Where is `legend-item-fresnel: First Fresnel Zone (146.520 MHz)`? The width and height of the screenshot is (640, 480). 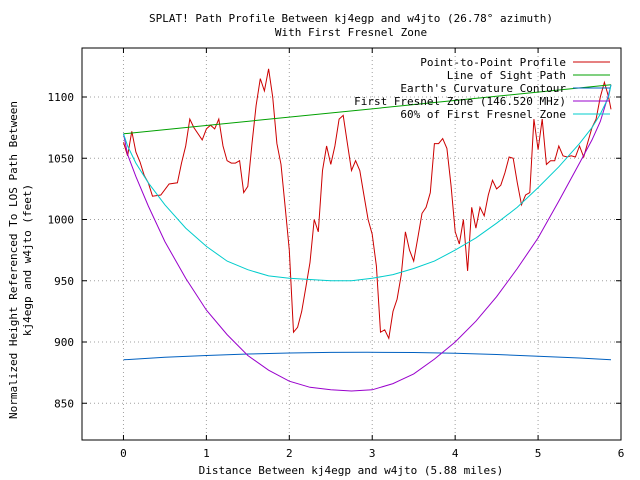 legend-item-fresnel: First Fresnel Zone (146.520 MHz) is located at coordinates (482, 101).